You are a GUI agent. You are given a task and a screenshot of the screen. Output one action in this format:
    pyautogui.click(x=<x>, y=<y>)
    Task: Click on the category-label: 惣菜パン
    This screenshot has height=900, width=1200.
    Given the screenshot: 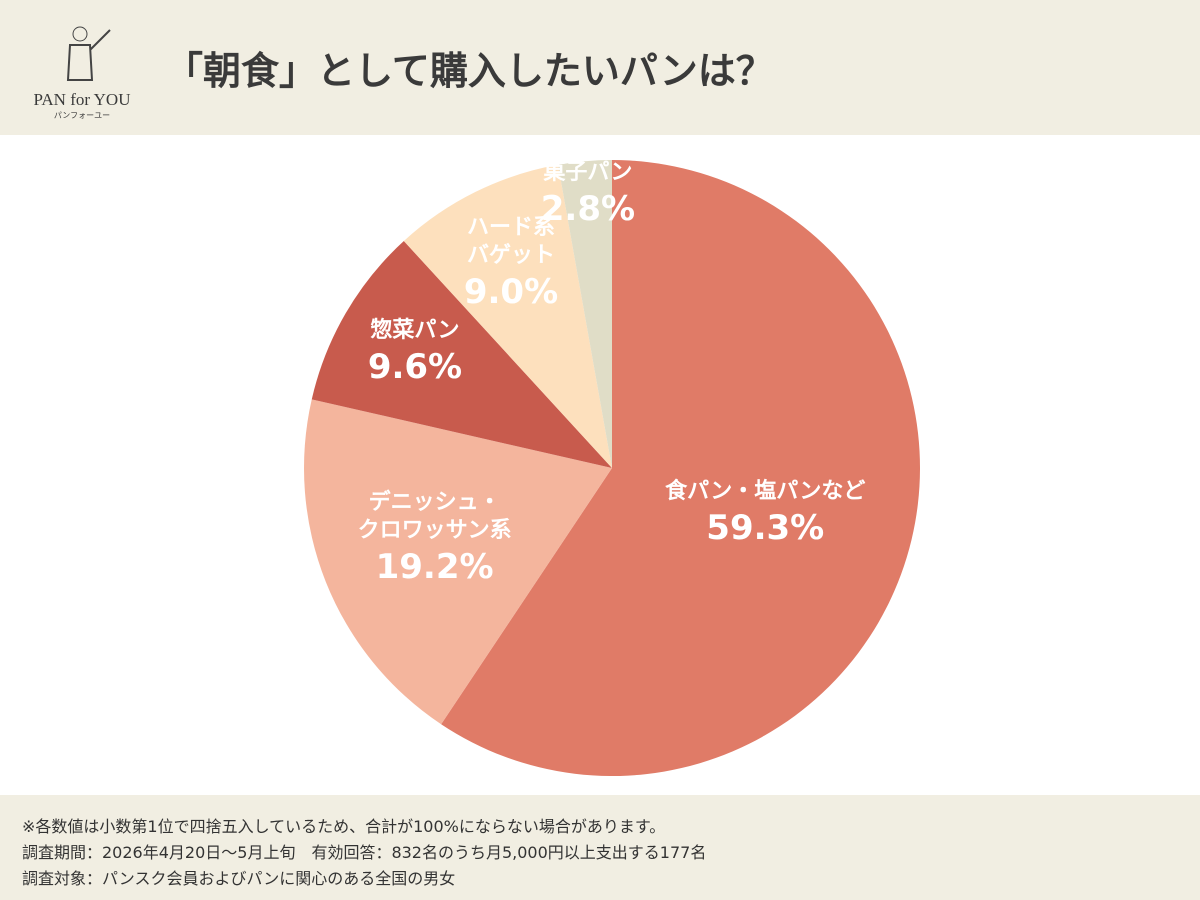 What is the action you would take?
    pyautogui.click(x=415, y=331)
    